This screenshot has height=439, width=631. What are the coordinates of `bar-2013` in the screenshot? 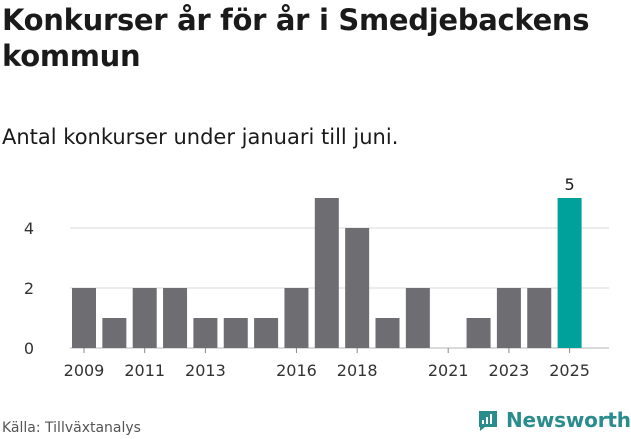 It's located at (205, 333).